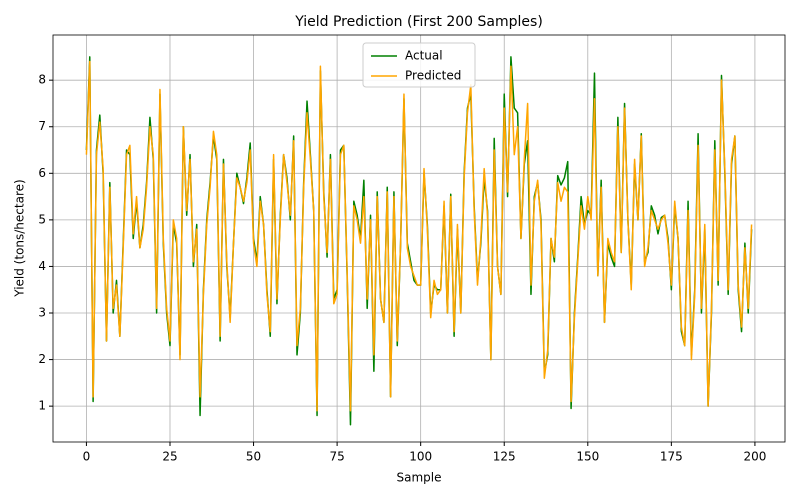 Image resolution: width=800 pixels, height=504 pixels. I want to click on x-tick-label: 175, so click(671, 457).